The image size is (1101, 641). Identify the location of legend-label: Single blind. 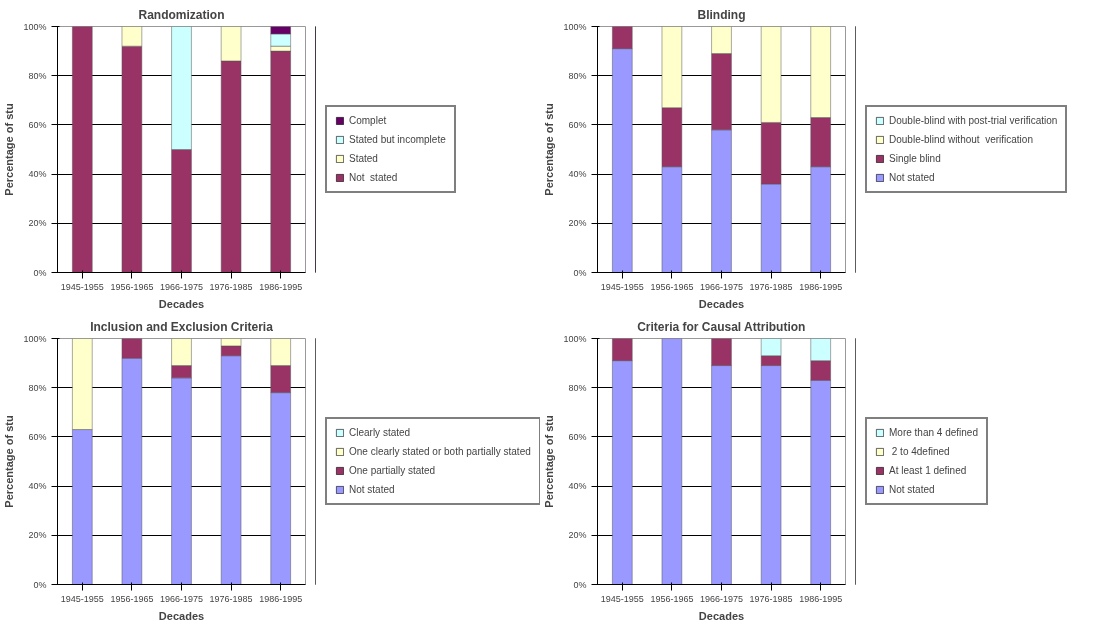
(915, 158).